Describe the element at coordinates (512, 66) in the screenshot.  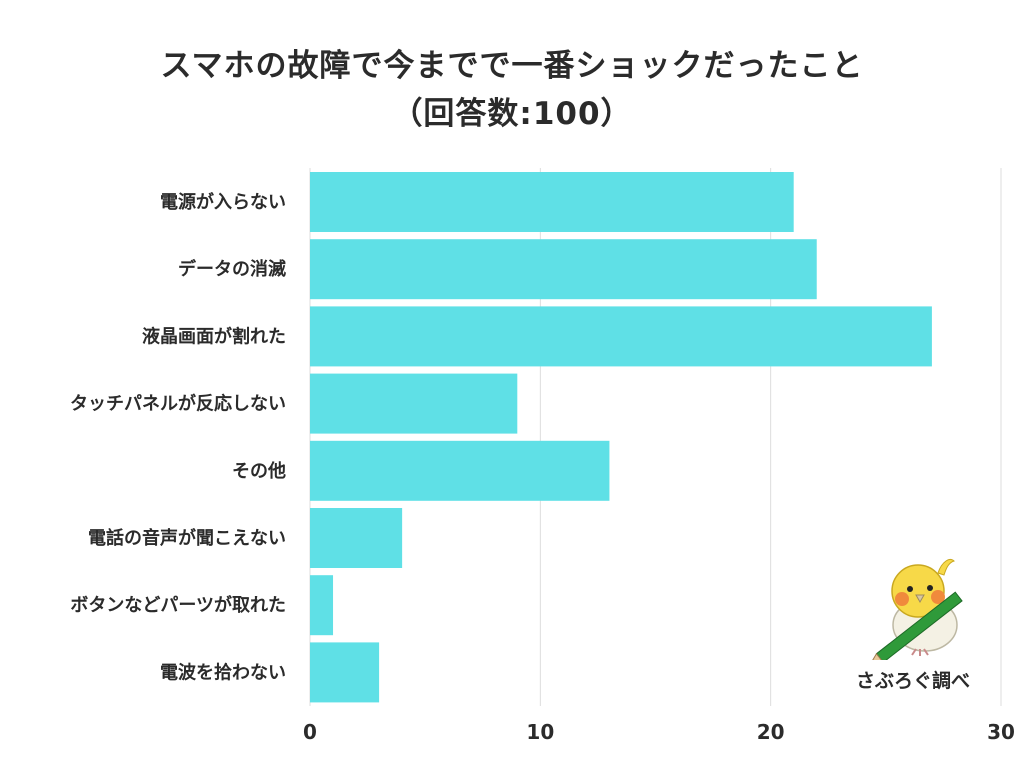
I see `chart-title: スマホの故障で今までで一番ショックだったこと` at that location.